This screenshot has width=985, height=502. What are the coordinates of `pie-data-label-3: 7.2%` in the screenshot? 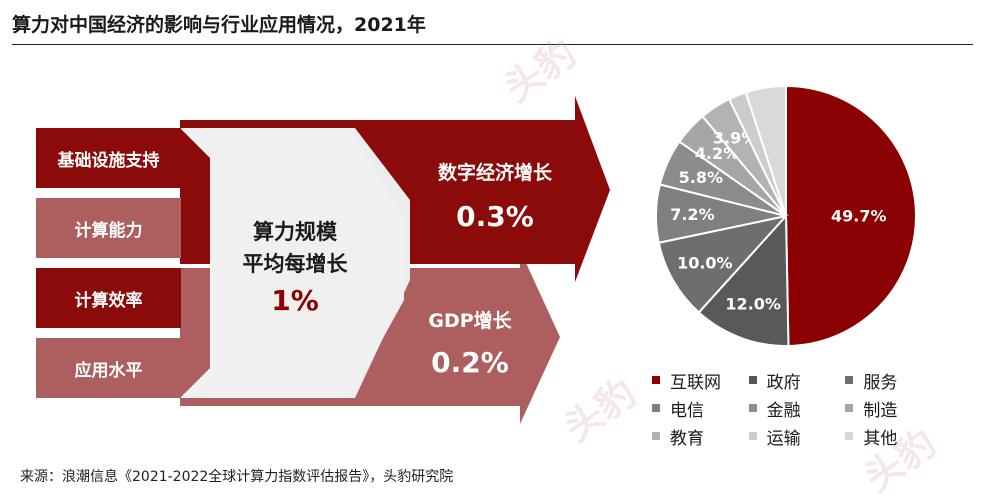 It's located at (692, 214).